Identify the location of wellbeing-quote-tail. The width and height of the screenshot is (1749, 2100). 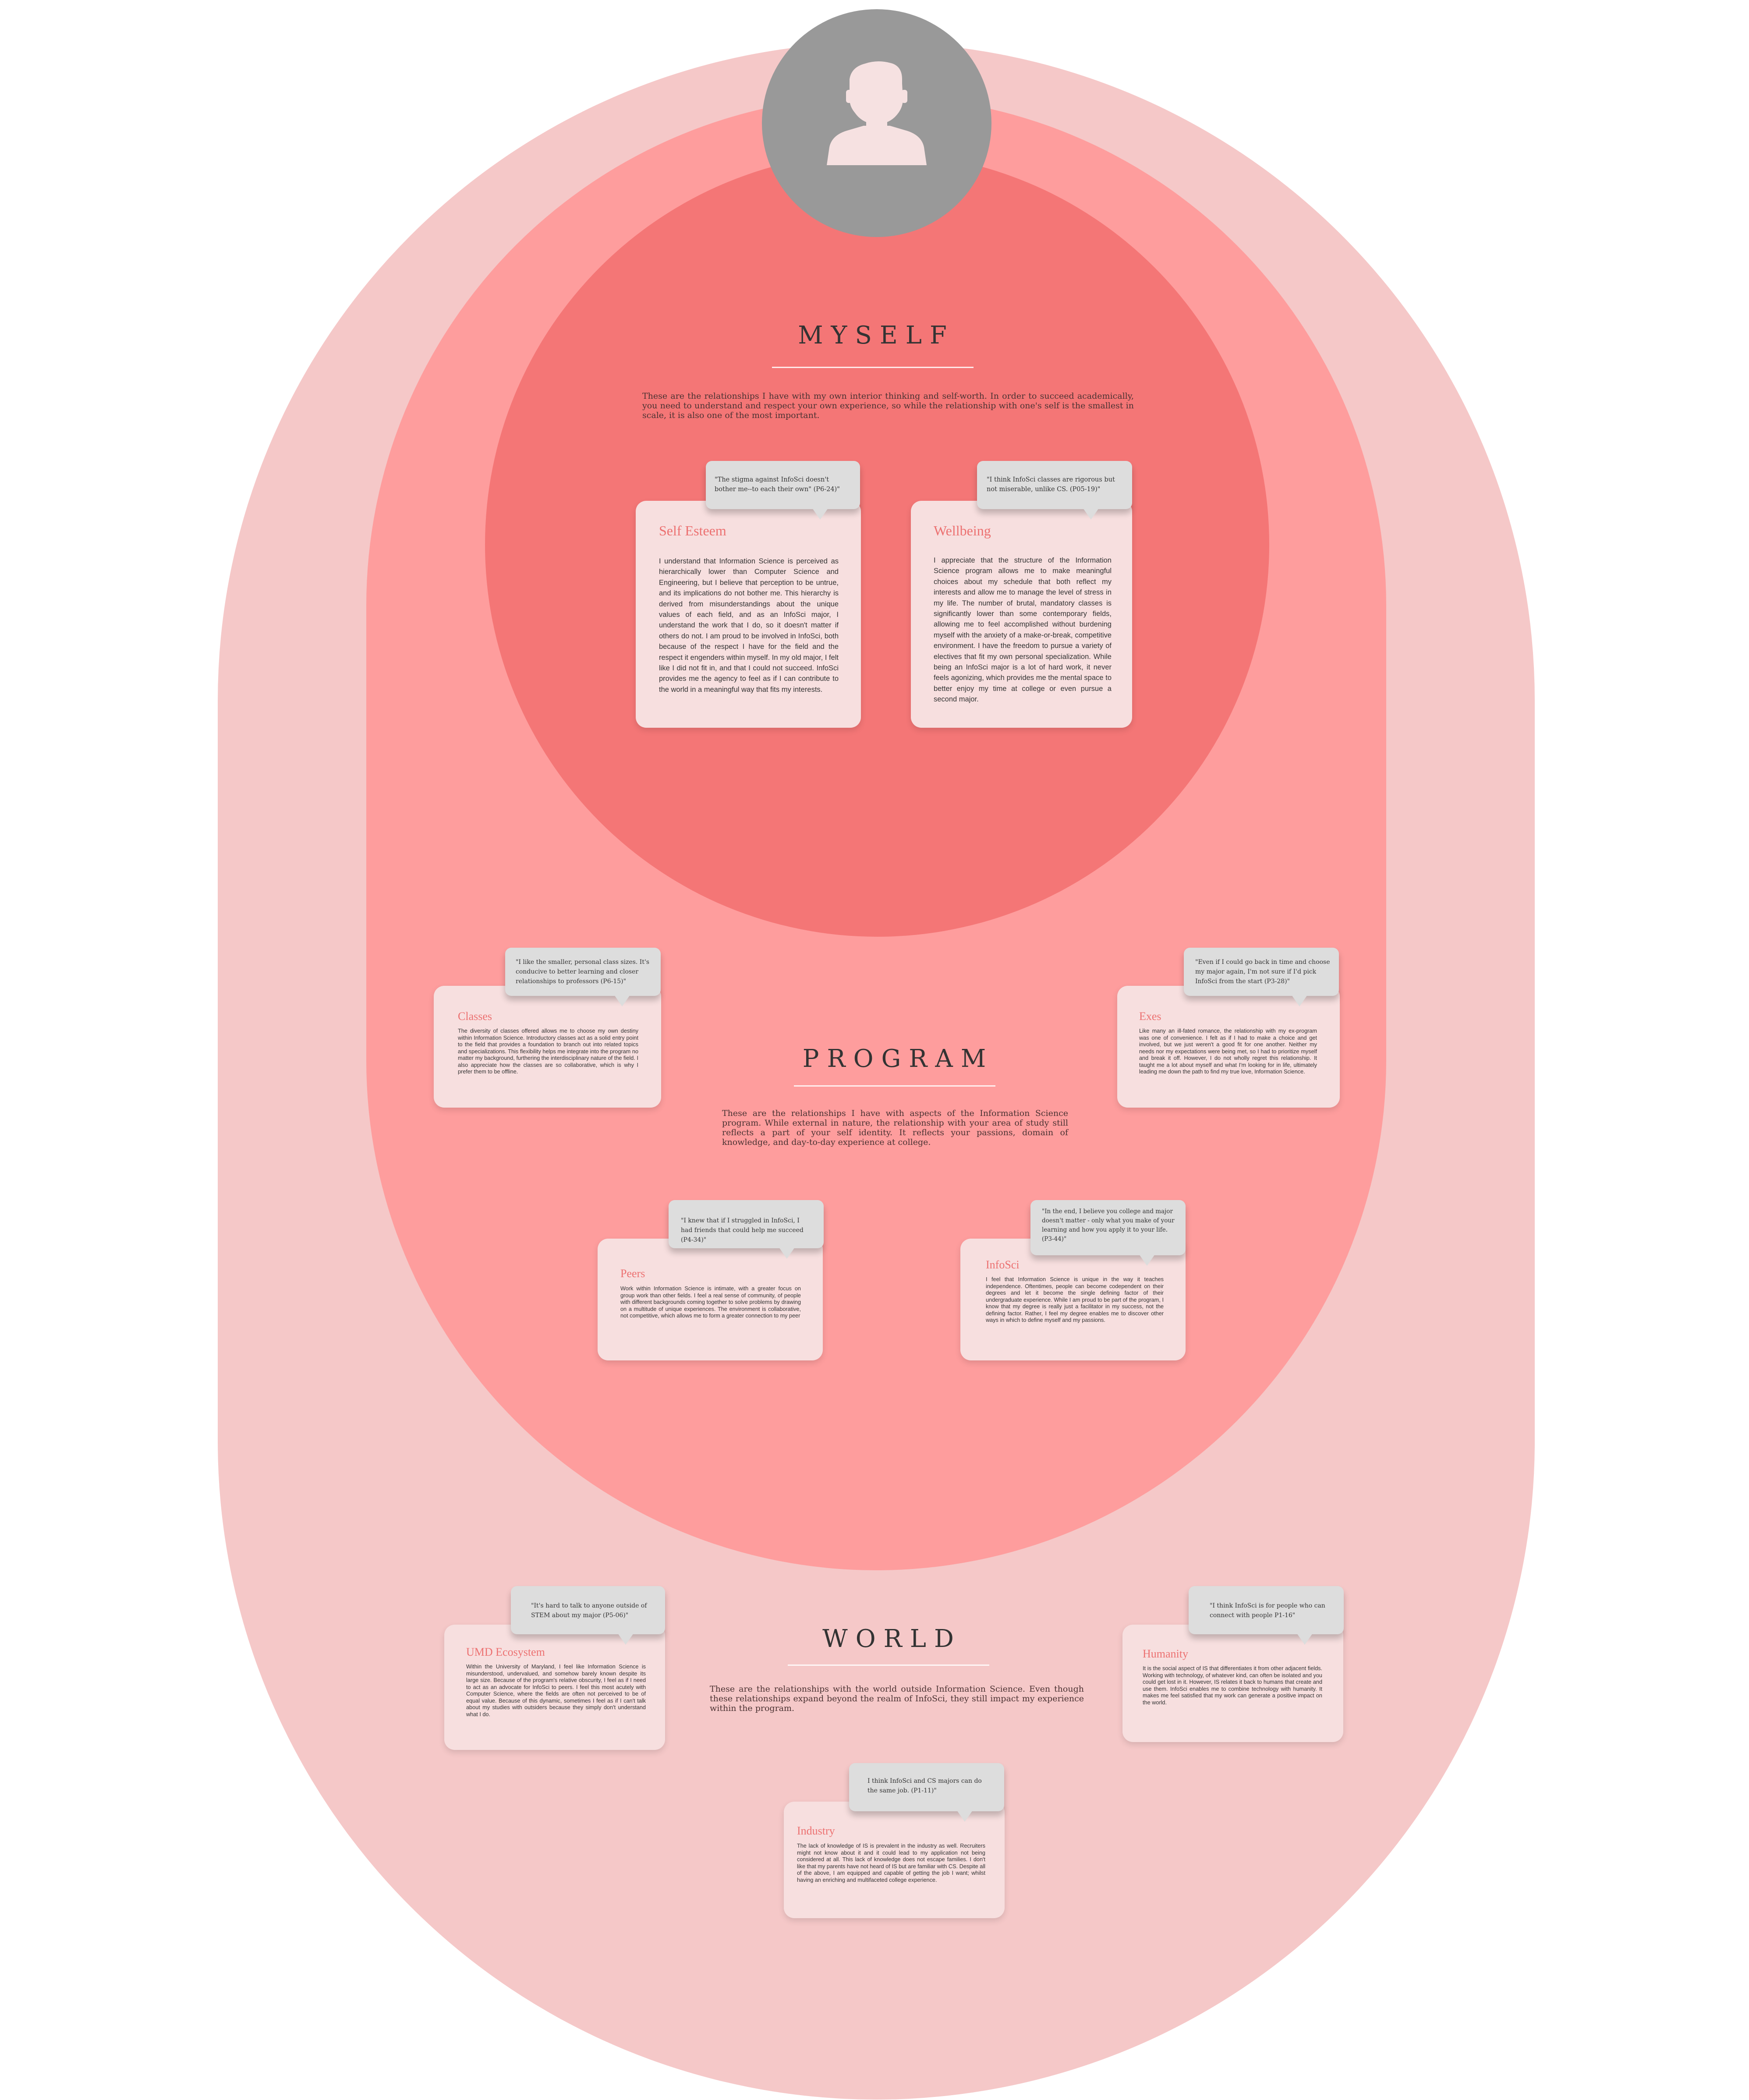
(1091, 514).